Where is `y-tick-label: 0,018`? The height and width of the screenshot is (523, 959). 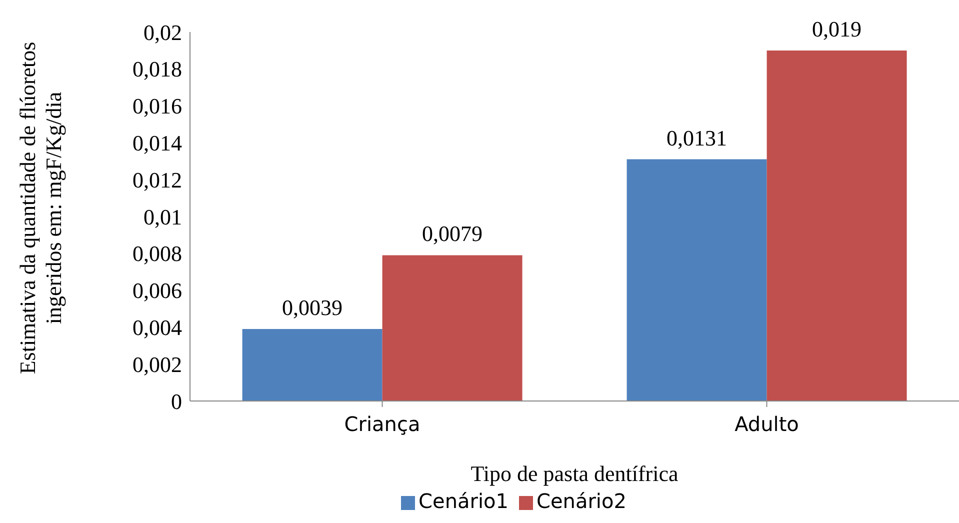
y-tick-label: 0,018 is located at coordinates (157, 69).